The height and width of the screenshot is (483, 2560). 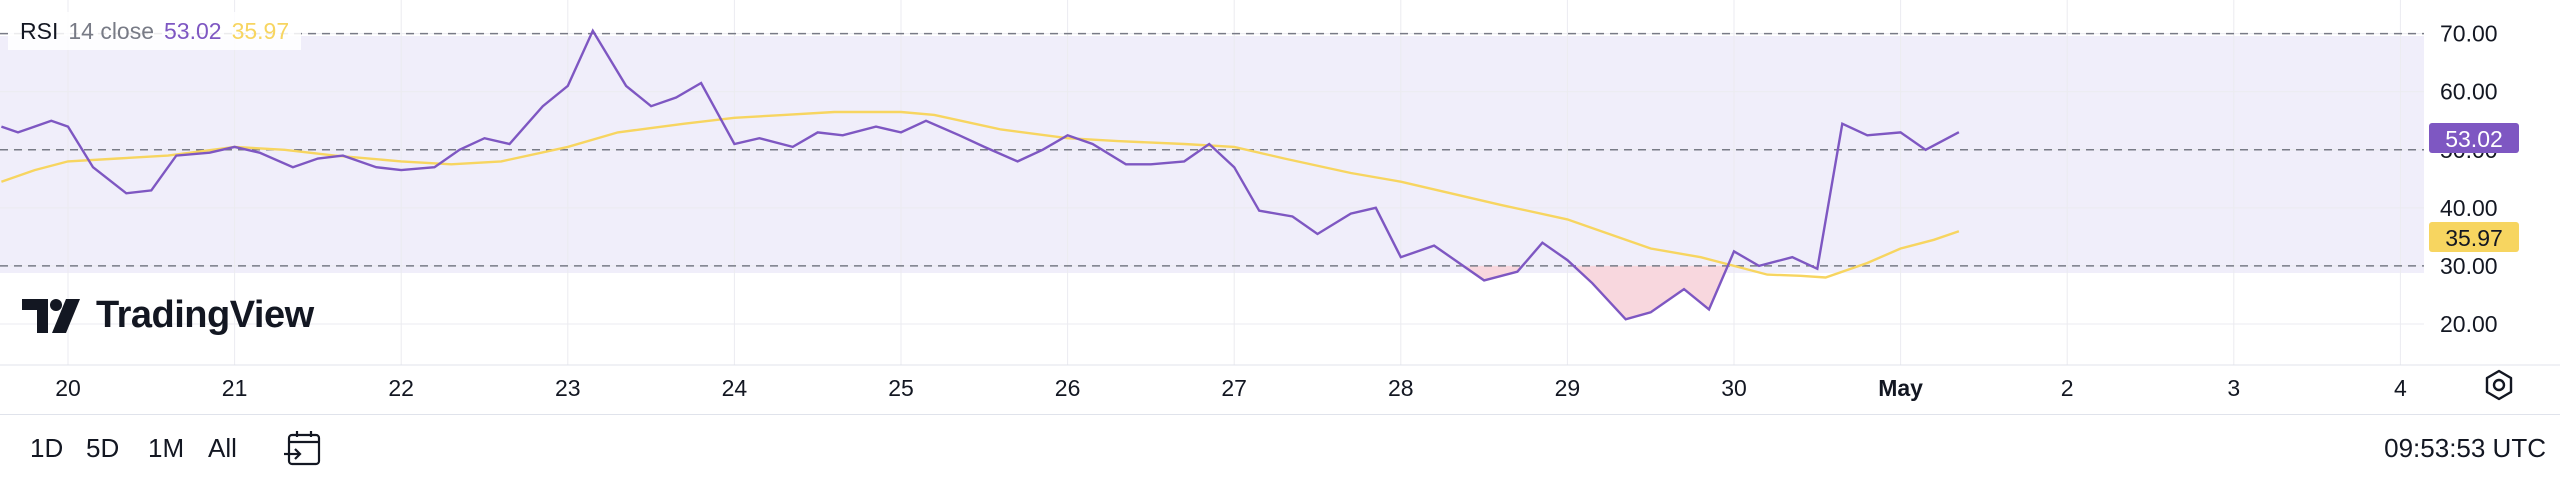 I want to click on clock: 09:53:53 UTC, so click(x=2465, y=448).